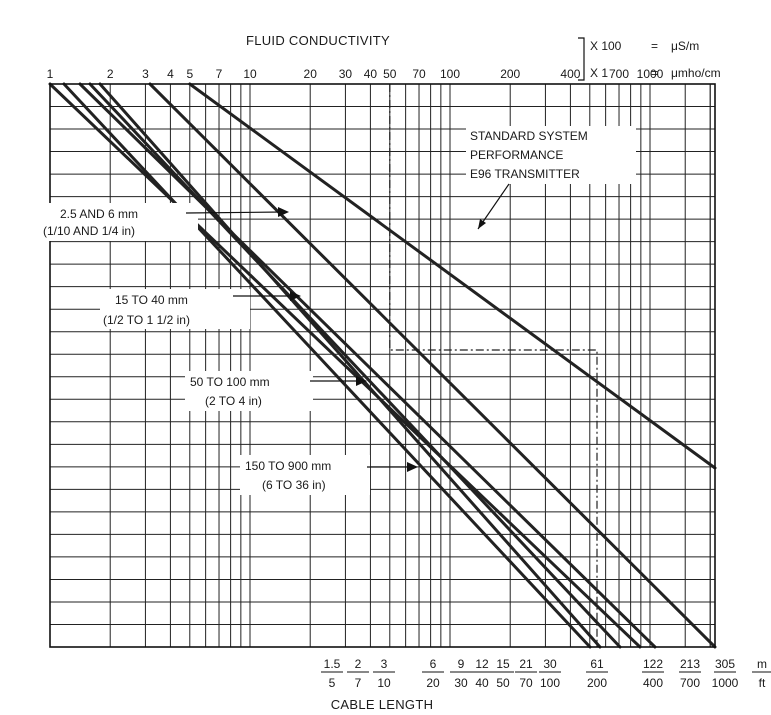 Image resolution: width=771 pixels, height=715 pixels. Describe the element at coordinates (151, 300) in the screenshot. I see `label-size2-line1: 15 TO 40 mm` at that location.